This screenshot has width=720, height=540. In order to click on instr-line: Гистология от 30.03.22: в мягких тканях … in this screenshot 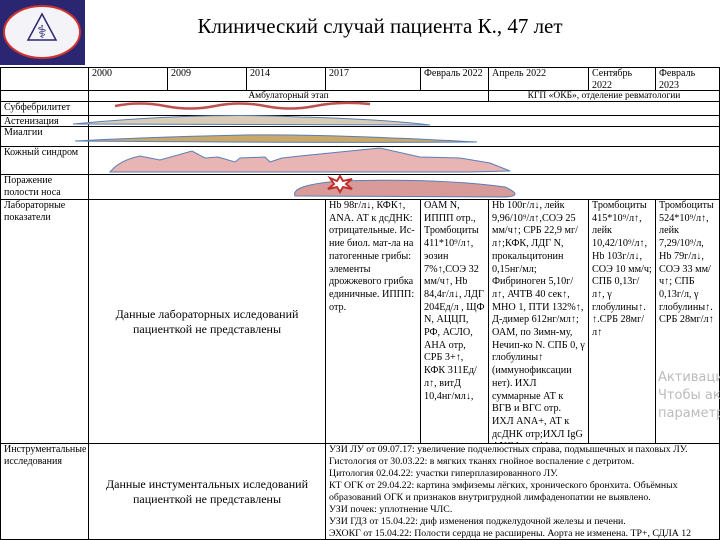, I will do `click(482, 461)`.